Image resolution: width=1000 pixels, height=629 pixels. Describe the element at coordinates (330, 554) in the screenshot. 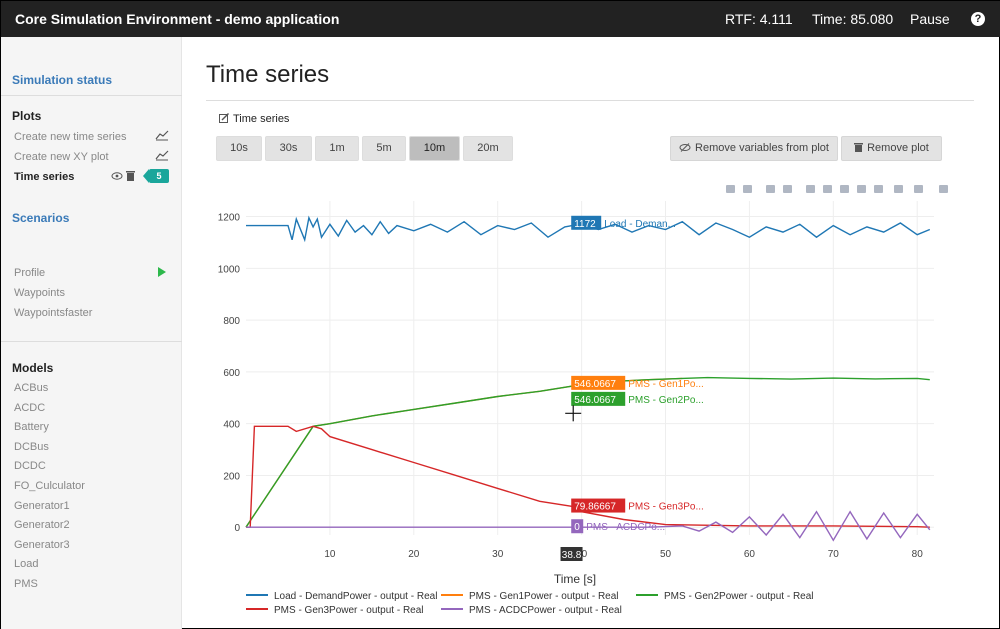

I see `x-tick-label: 10` at that location.